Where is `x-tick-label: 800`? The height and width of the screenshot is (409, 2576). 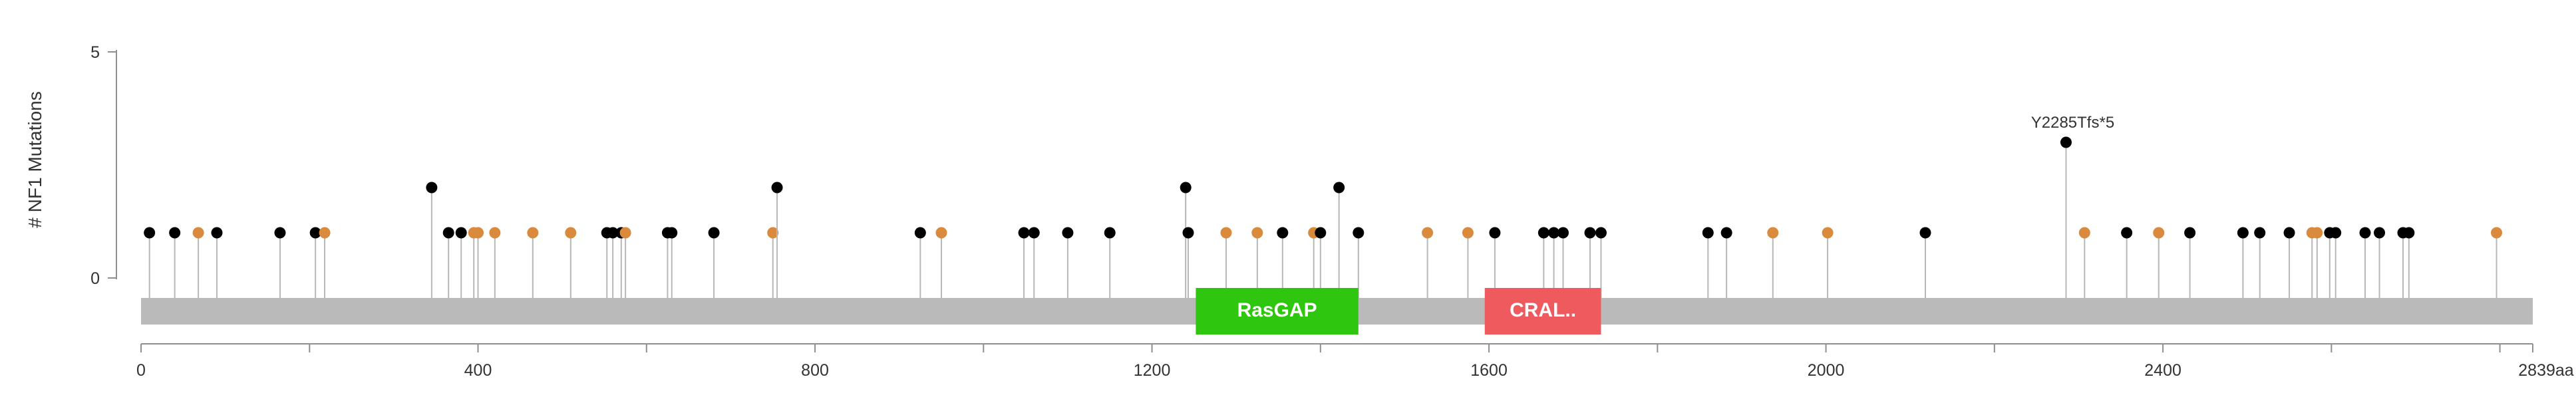 x-tick-label: 800 is located at coordinates (815, 370).